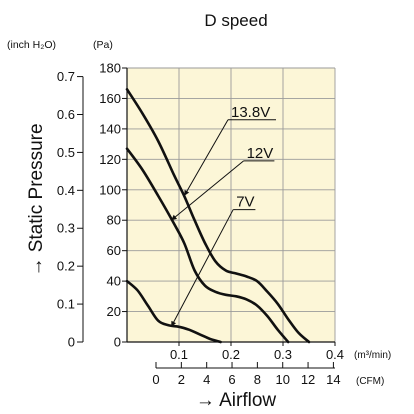 The width and height of the screenshot is (414, 414). What do you see at coordinates (66, 190) in the screenshot?
I see `y-secondary-tick-label-4: 0.4` at bounding box center [66, 190].